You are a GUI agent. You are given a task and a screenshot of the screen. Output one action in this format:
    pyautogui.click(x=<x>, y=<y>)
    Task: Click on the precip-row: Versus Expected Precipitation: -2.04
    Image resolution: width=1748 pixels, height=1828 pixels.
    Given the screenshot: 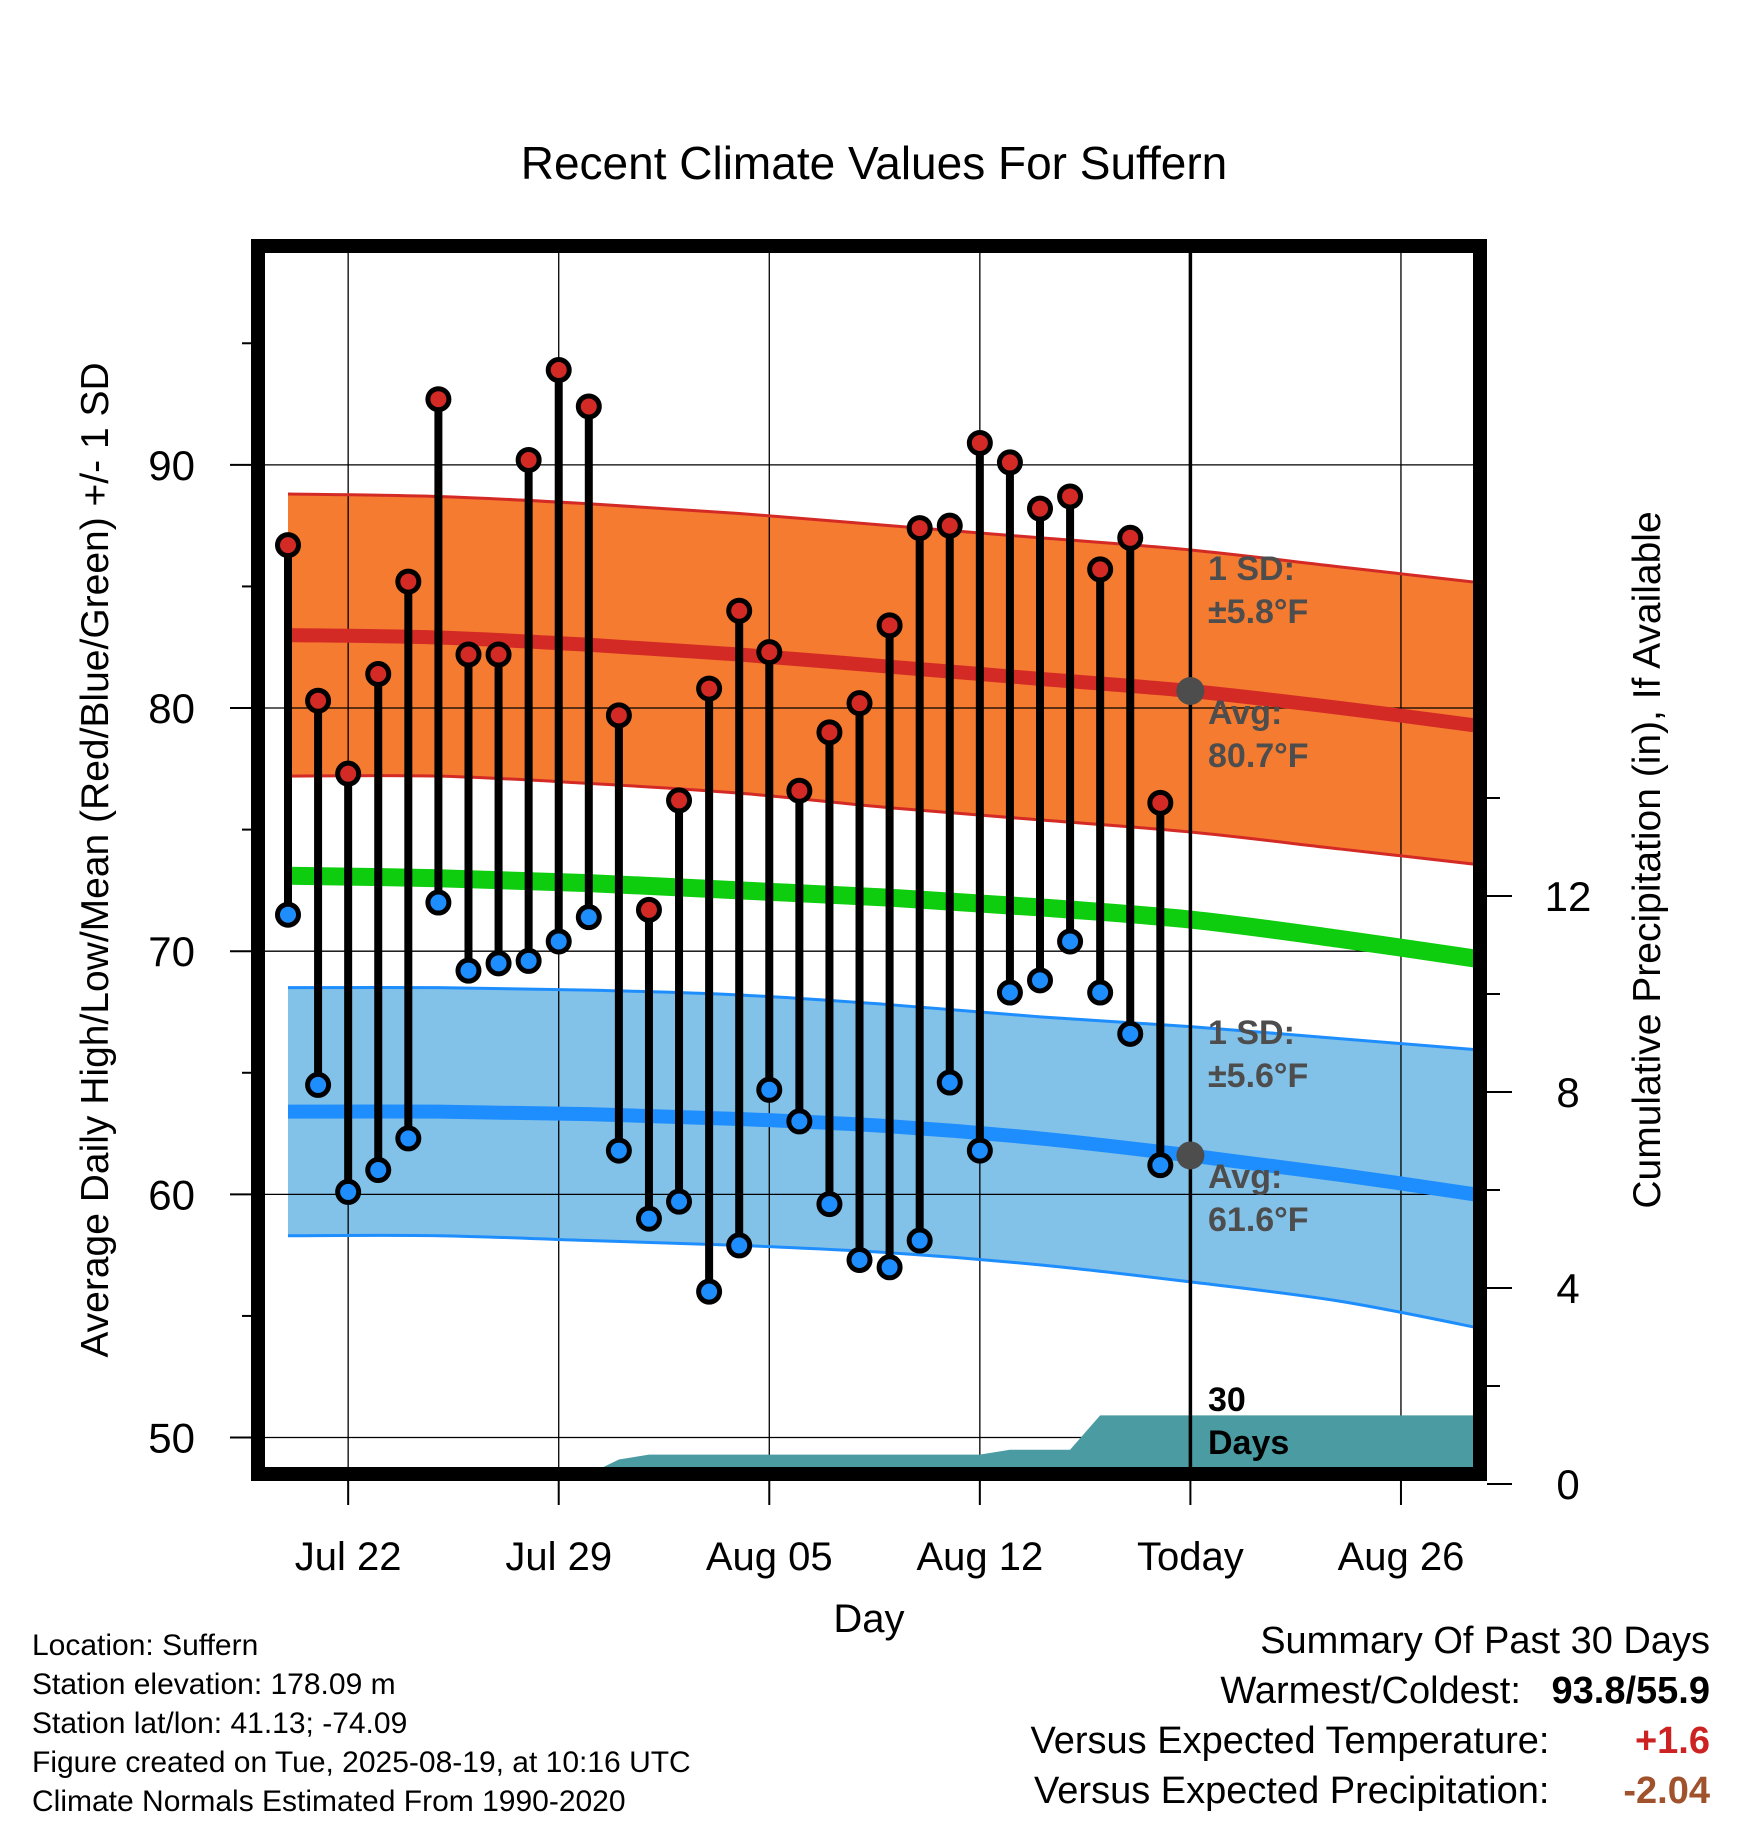 What is the action you would take?
    pyautogui.click(x=1370, y=1791)
    